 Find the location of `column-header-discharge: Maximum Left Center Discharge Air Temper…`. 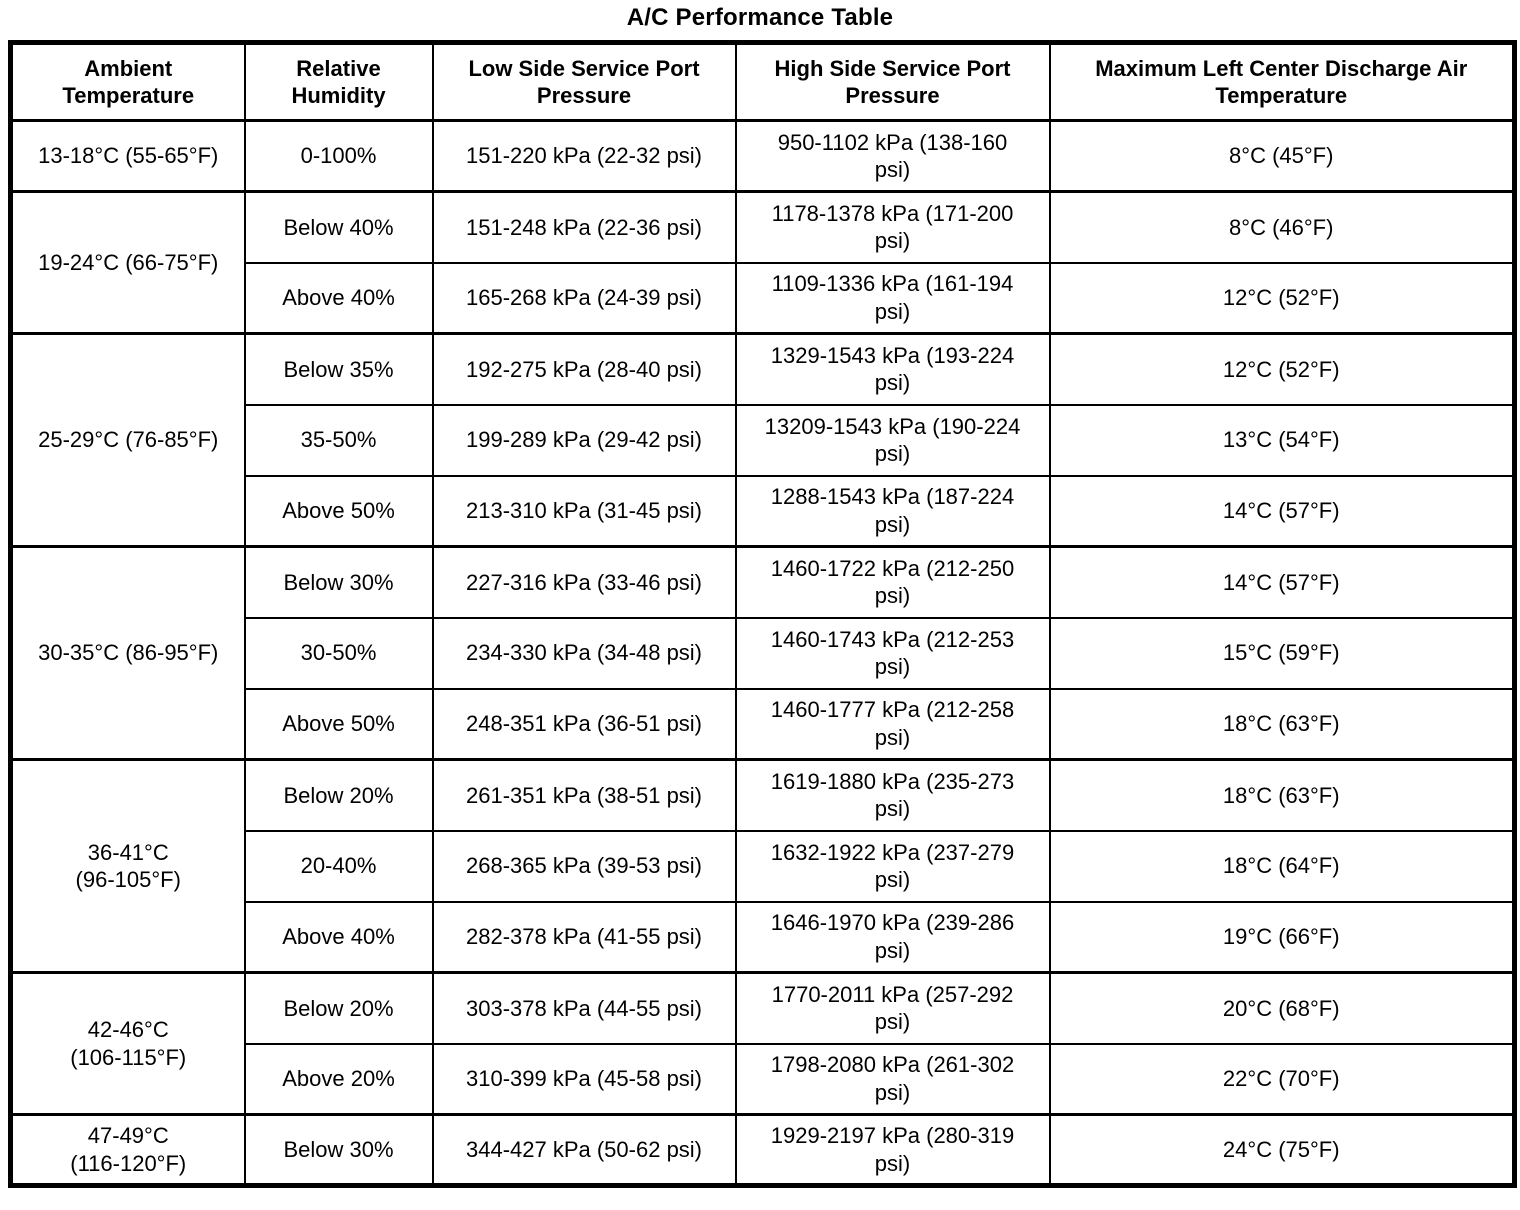

column-header-discharge: Maximum Left Center Discharge Air Temper… is located at coordinates (1282, 81).